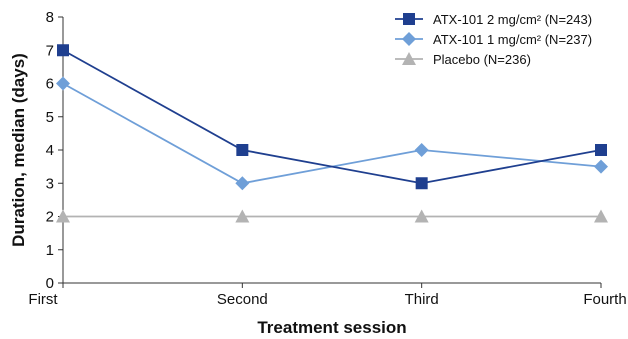 The width and height of the screenshot is (628, 339). I want to click on y-tick-label: 2, so click(50, 217).